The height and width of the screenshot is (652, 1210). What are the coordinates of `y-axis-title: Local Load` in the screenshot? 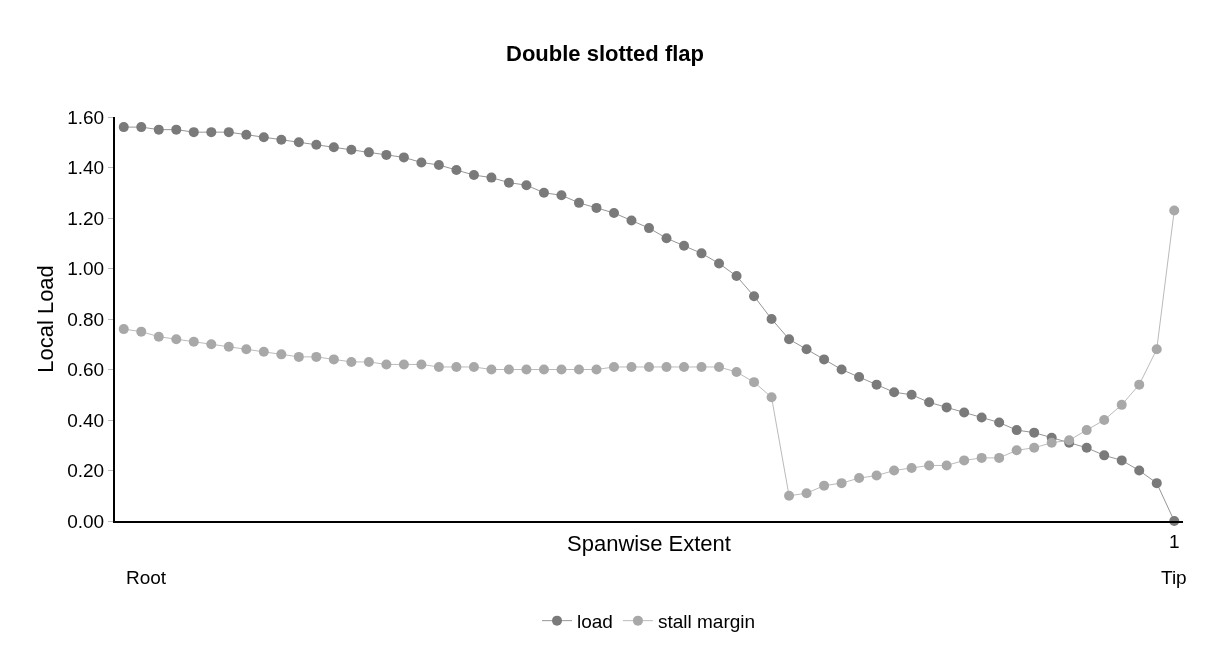 It's located at (45, 319).